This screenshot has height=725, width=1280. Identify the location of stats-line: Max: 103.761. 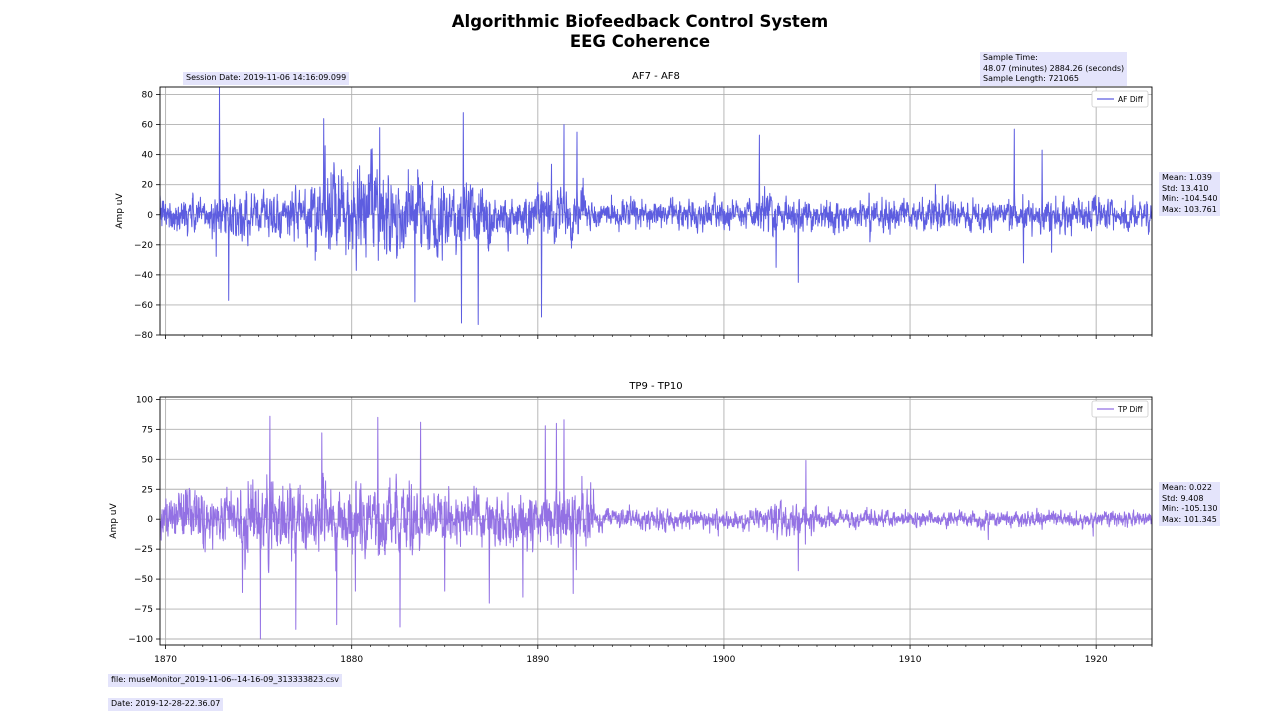
(1189, 209).